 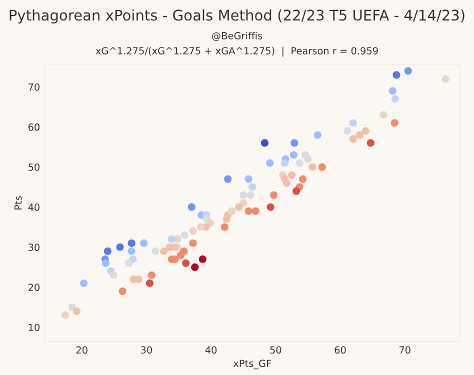 What do you see at coordinates (34, 87) in the screenshot?
I see `y-tick-label: 70` at bounding box center [34, 87].